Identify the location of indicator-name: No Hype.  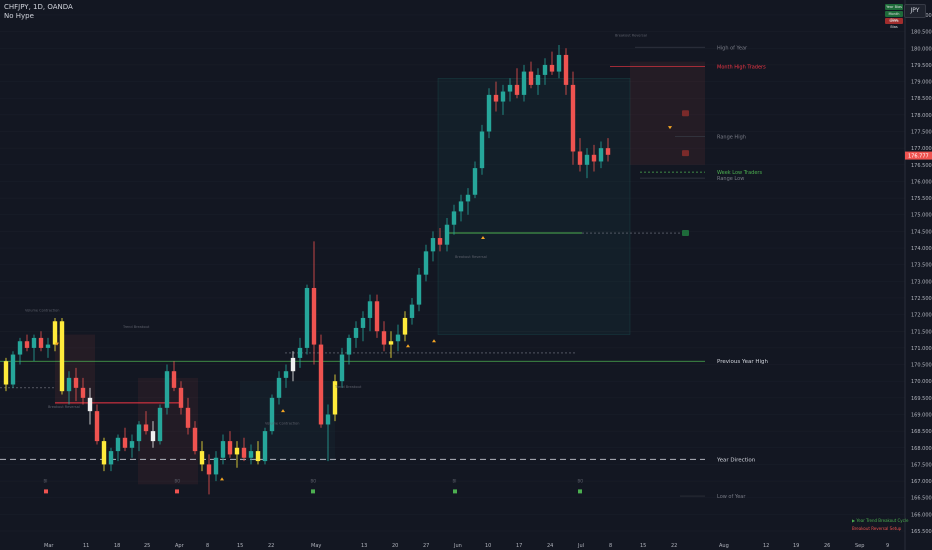
(19, 16).